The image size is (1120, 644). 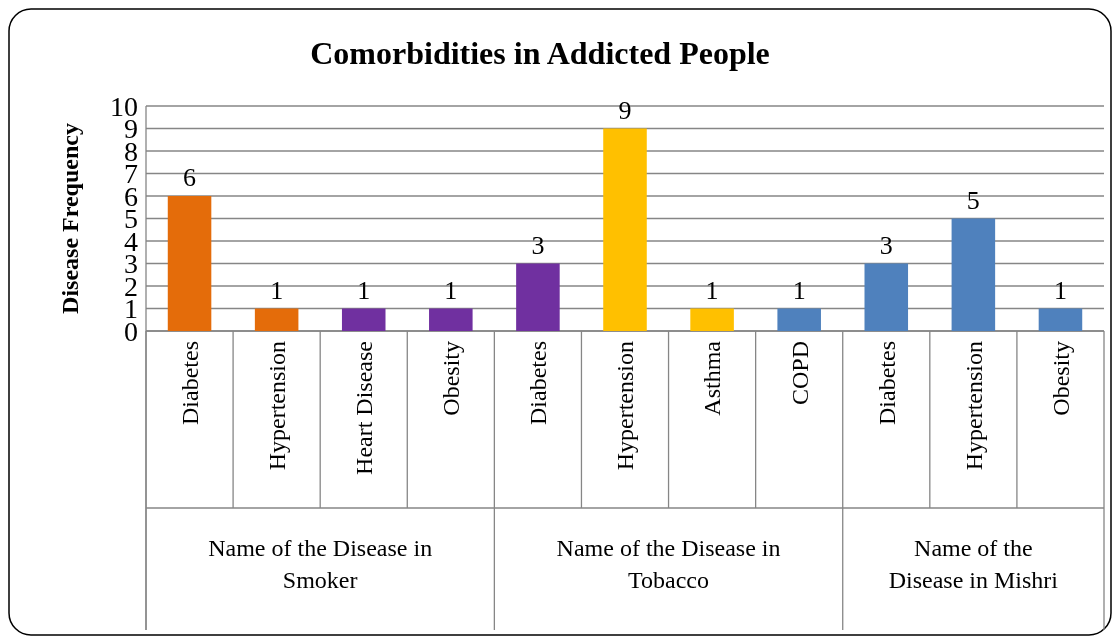 What do you see at coordinates (799, 373) in the screenshot?
I see `x-tick-label: COPD` at bounding box center [799, 373].